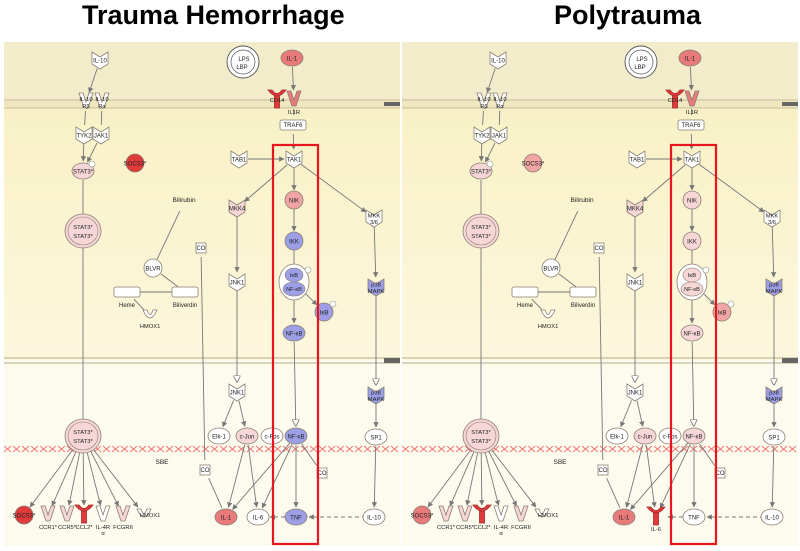 The height and width of the screenshot is (551, 800). What do you see at coordinates (465, 528) in the screenshot?
I see `node-label: CCR5*` at bounding box center [465, 528].